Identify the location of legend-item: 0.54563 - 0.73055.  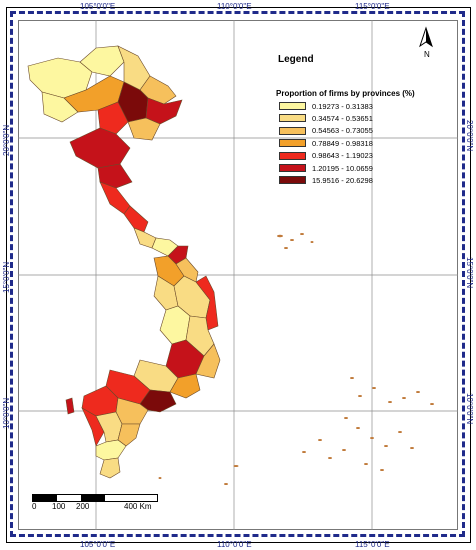
(326, 131).